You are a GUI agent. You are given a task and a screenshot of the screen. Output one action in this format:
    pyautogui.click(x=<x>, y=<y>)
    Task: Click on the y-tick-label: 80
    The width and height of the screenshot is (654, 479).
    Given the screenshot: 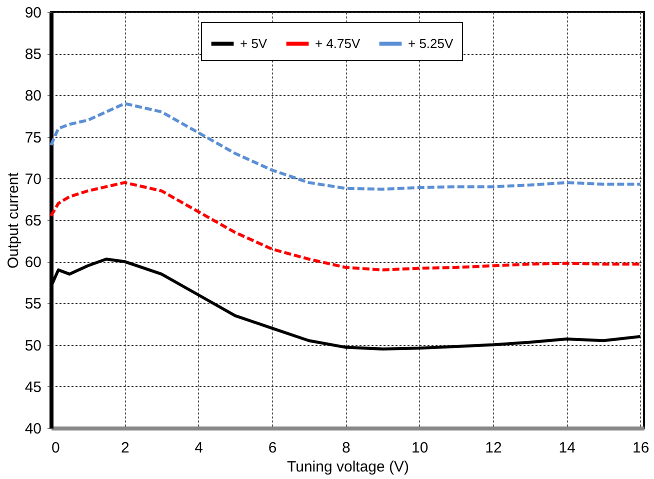 What is the action you would take?
    pyautogui.click(x=33, y=96)
    